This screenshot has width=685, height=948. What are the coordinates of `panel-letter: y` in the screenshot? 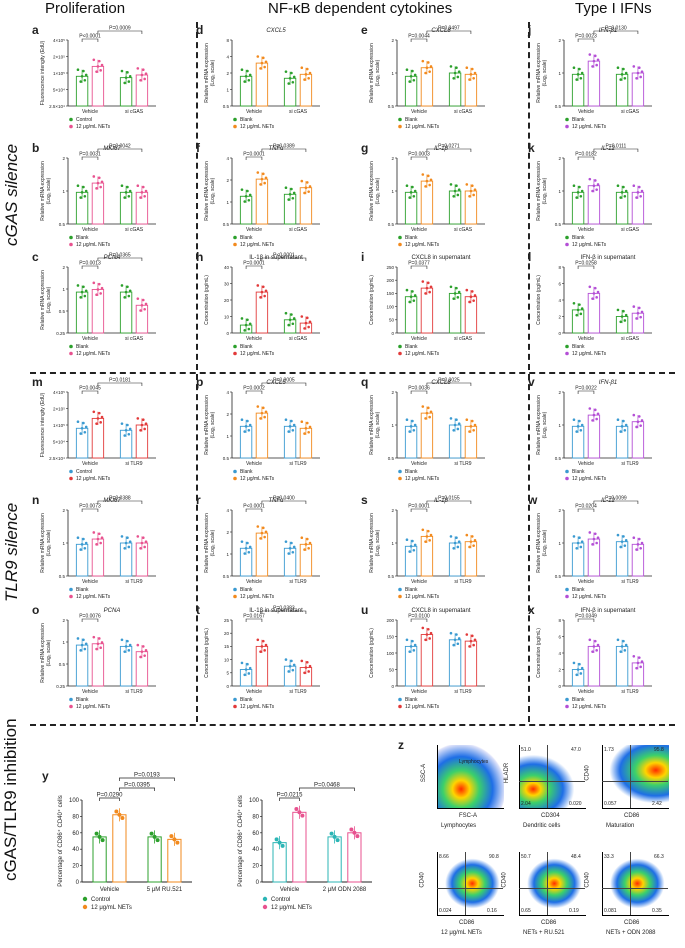 It's located at (45, 776).